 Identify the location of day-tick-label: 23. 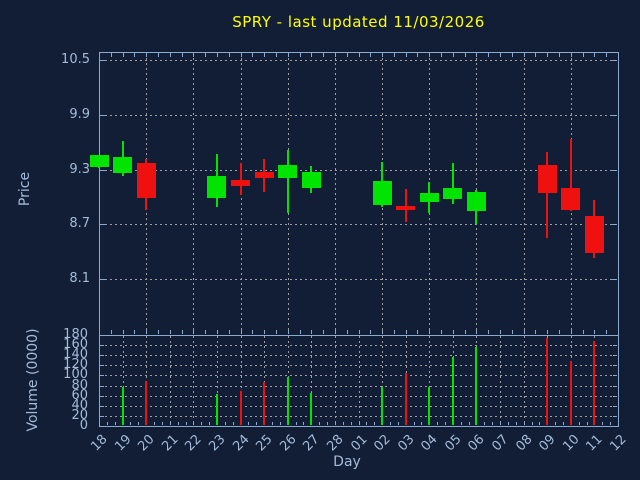
(217, 443).